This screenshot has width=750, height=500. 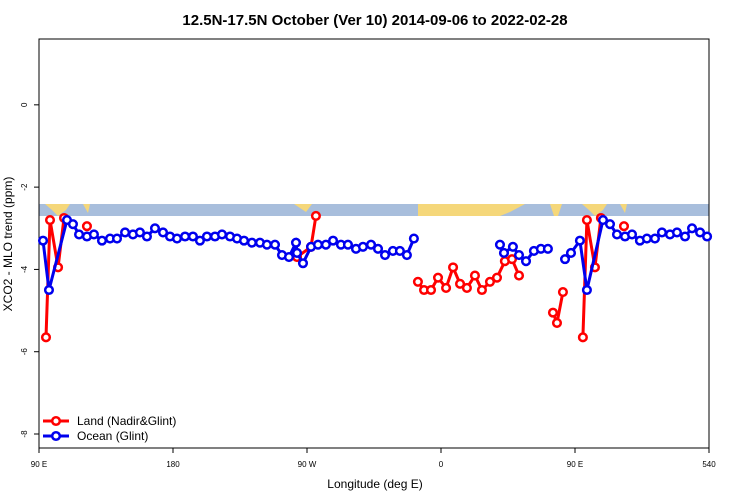 I want to click on legend-label: Land (Nadir&Glint), so click(x=126, y=421).